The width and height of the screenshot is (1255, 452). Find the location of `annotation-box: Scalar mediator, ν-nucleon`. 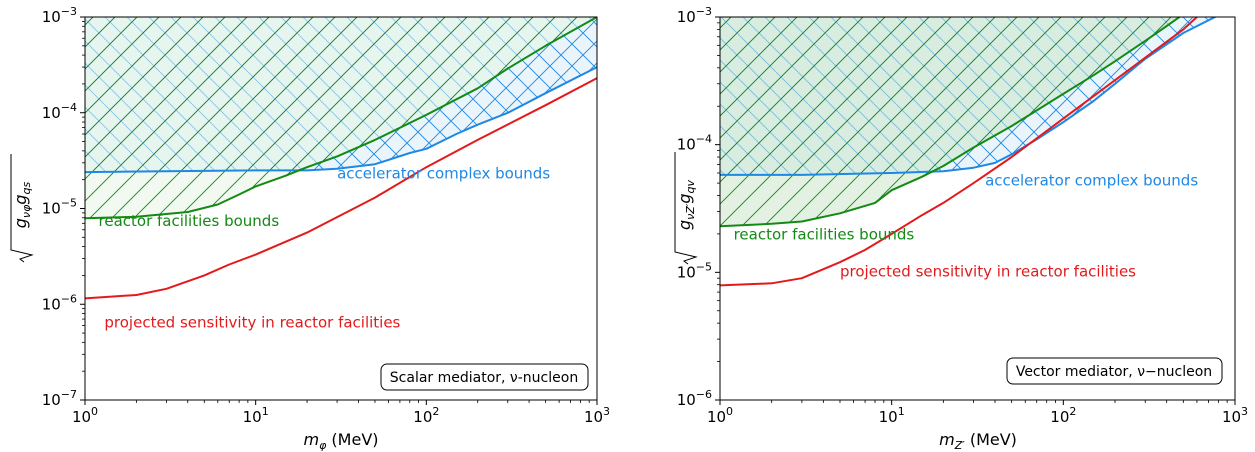

annotation-box: Scalar mediator, ν-nucleon is located at coordinates (484, 377).